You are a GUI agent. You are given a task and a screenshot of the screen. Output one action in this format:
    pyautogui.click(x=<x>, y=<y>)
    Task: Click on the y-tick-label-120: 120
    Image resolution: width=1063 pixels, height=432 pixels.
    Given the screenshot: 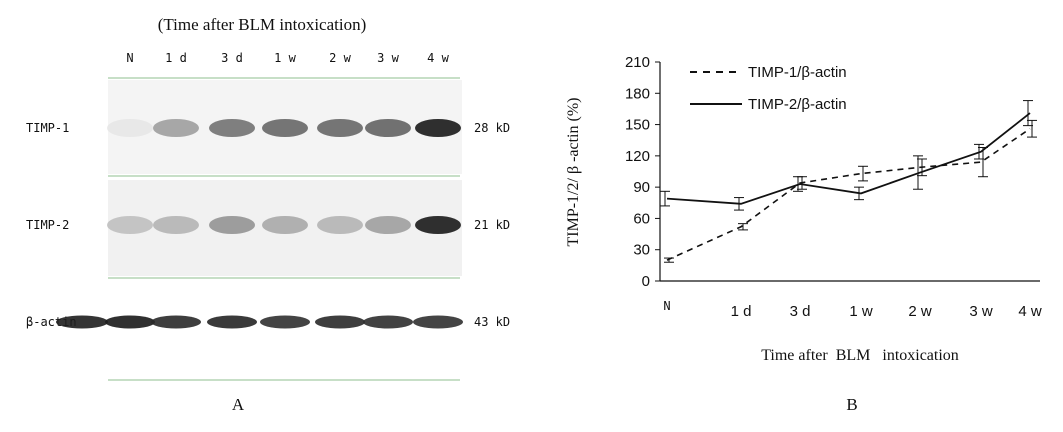 What is the action you would take?
    pyautogui.click(x=637, y=156)
    